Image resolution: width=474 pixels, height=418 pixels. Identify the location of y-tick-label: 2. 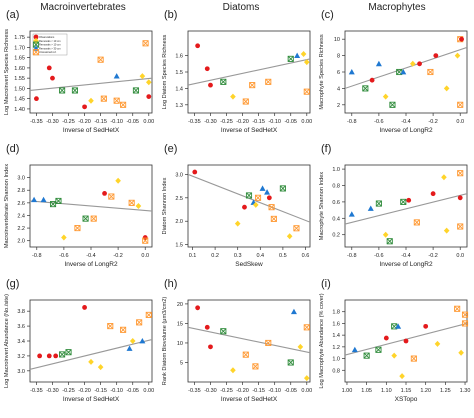
(338, 106).